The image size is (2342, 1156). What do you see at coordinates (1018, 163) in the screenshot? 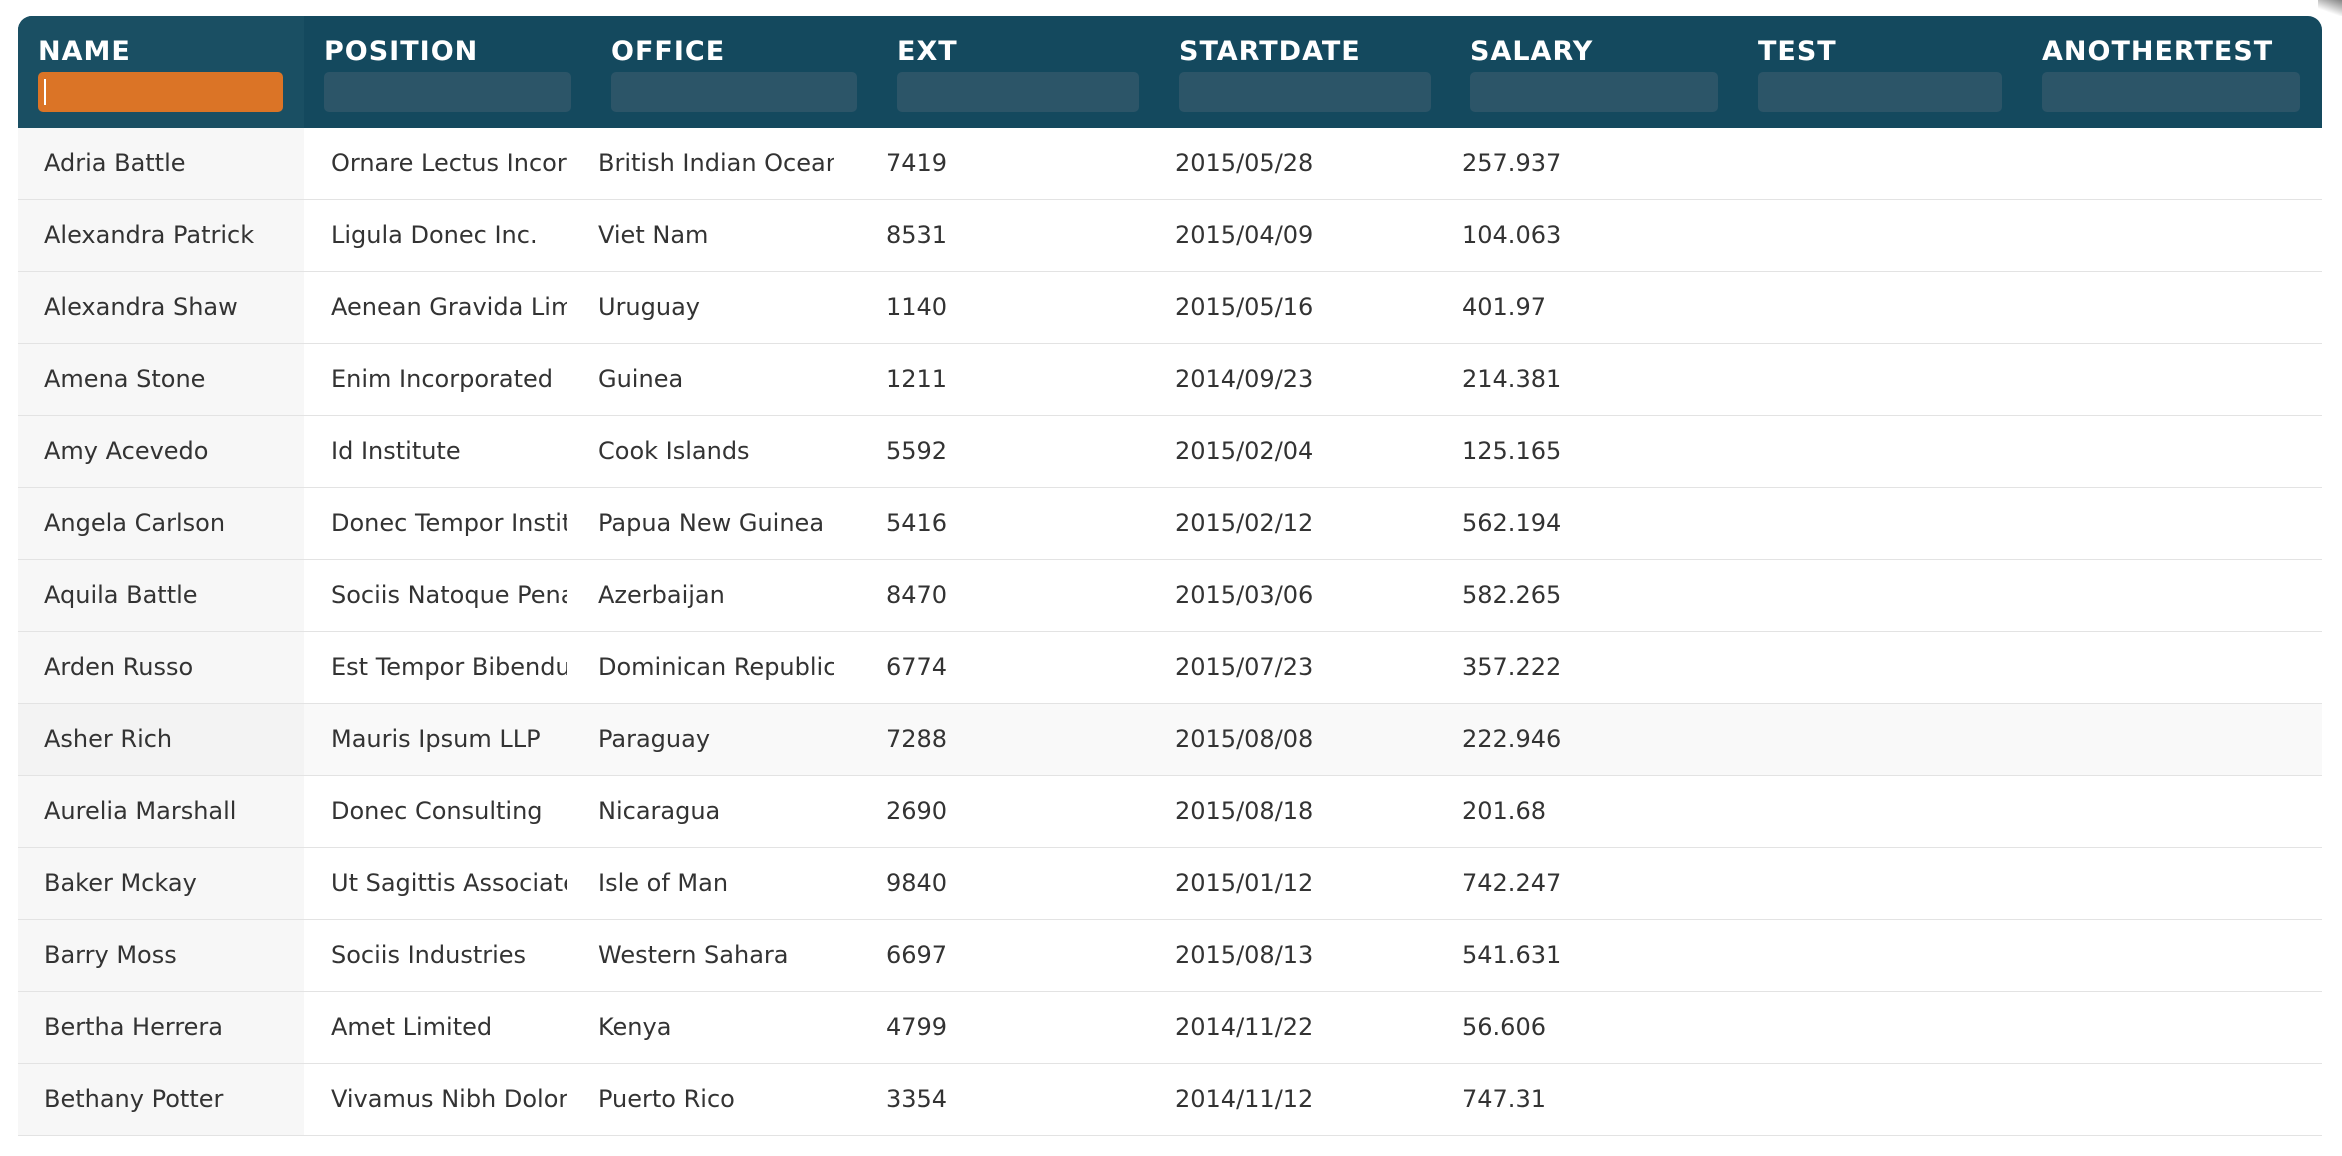
I see `cell-ext: 7419` at bounding box center [1018, 163].